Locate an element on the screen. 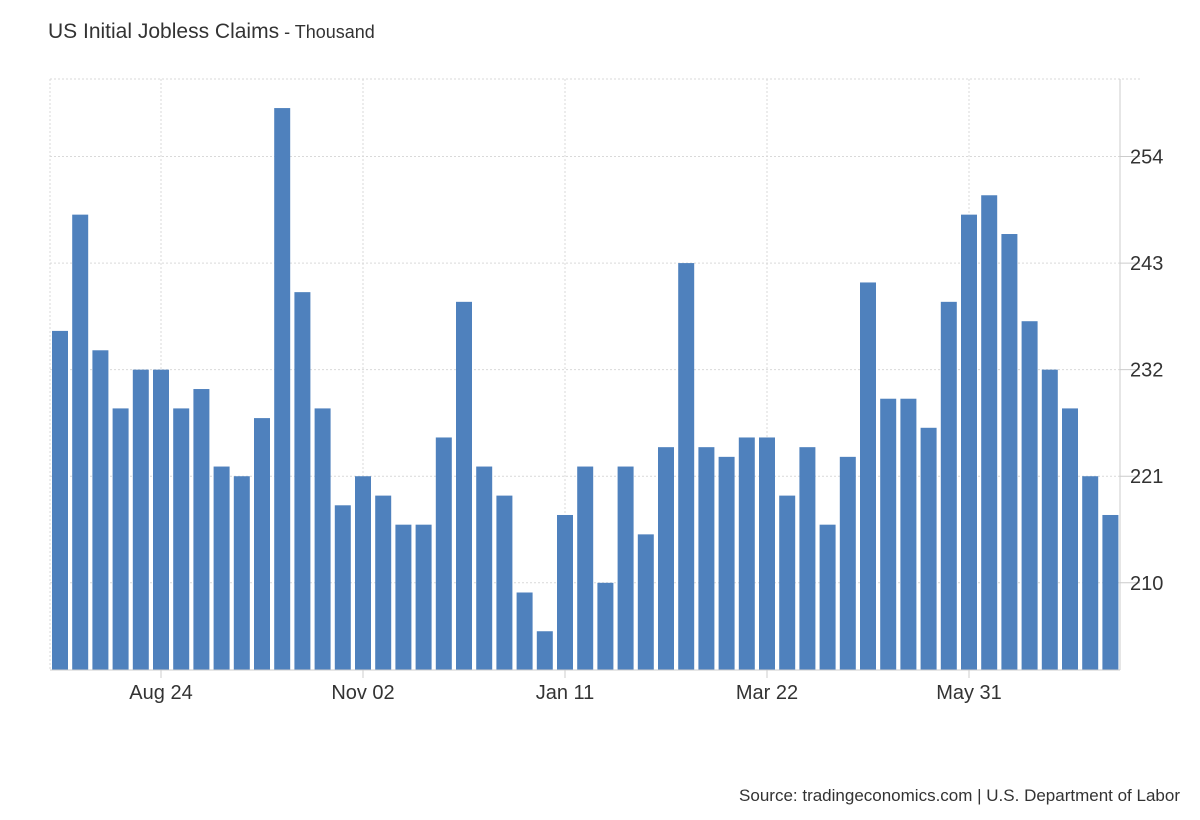 Image resolution: width=1200 pixels, height=820 pixels. y-tick-labels: 210 221 232 243 254 is located at coordinates (1146, 371).